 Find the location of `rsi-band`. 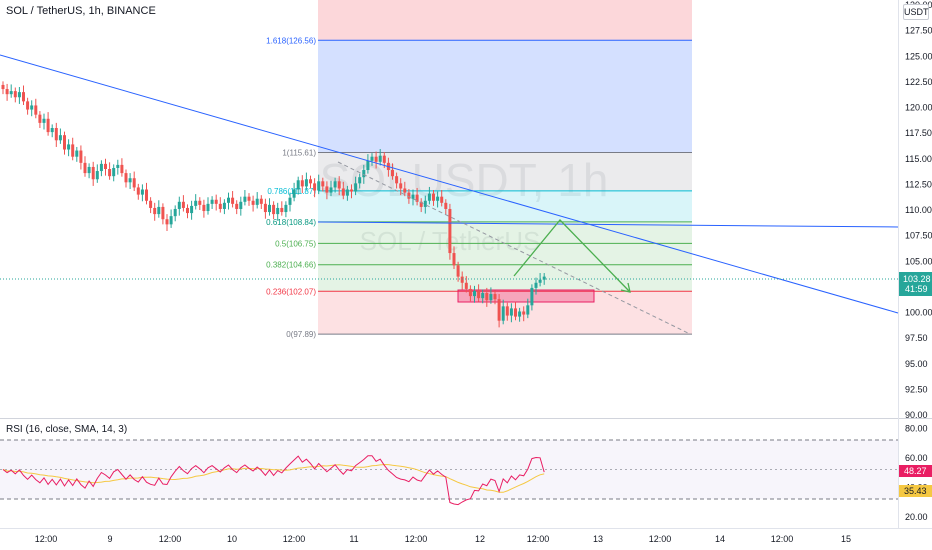

rsi-band is located at coordinates (449, 469).